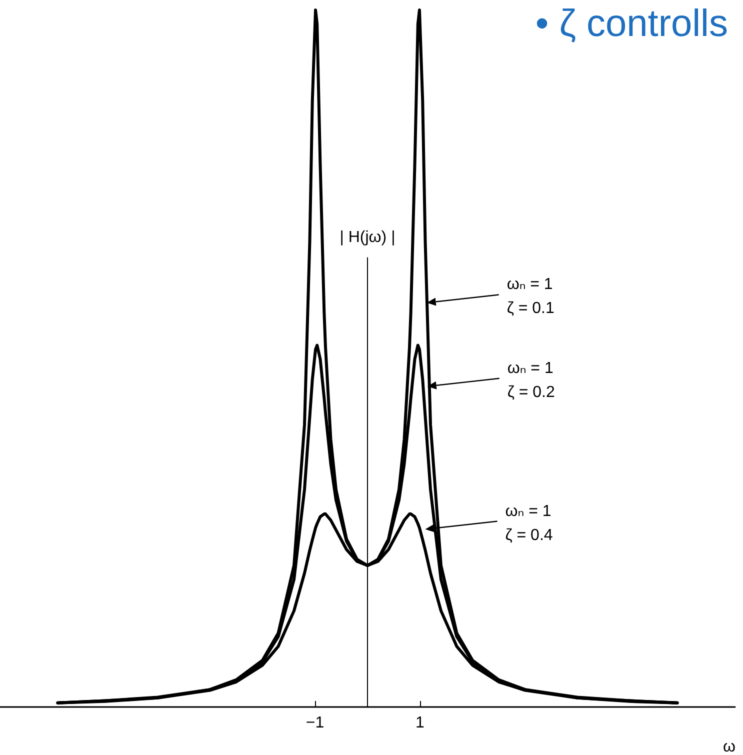 The image size is (743, 755). I want to click on ref-line-label: | H(jω) |, so click(368, 237).